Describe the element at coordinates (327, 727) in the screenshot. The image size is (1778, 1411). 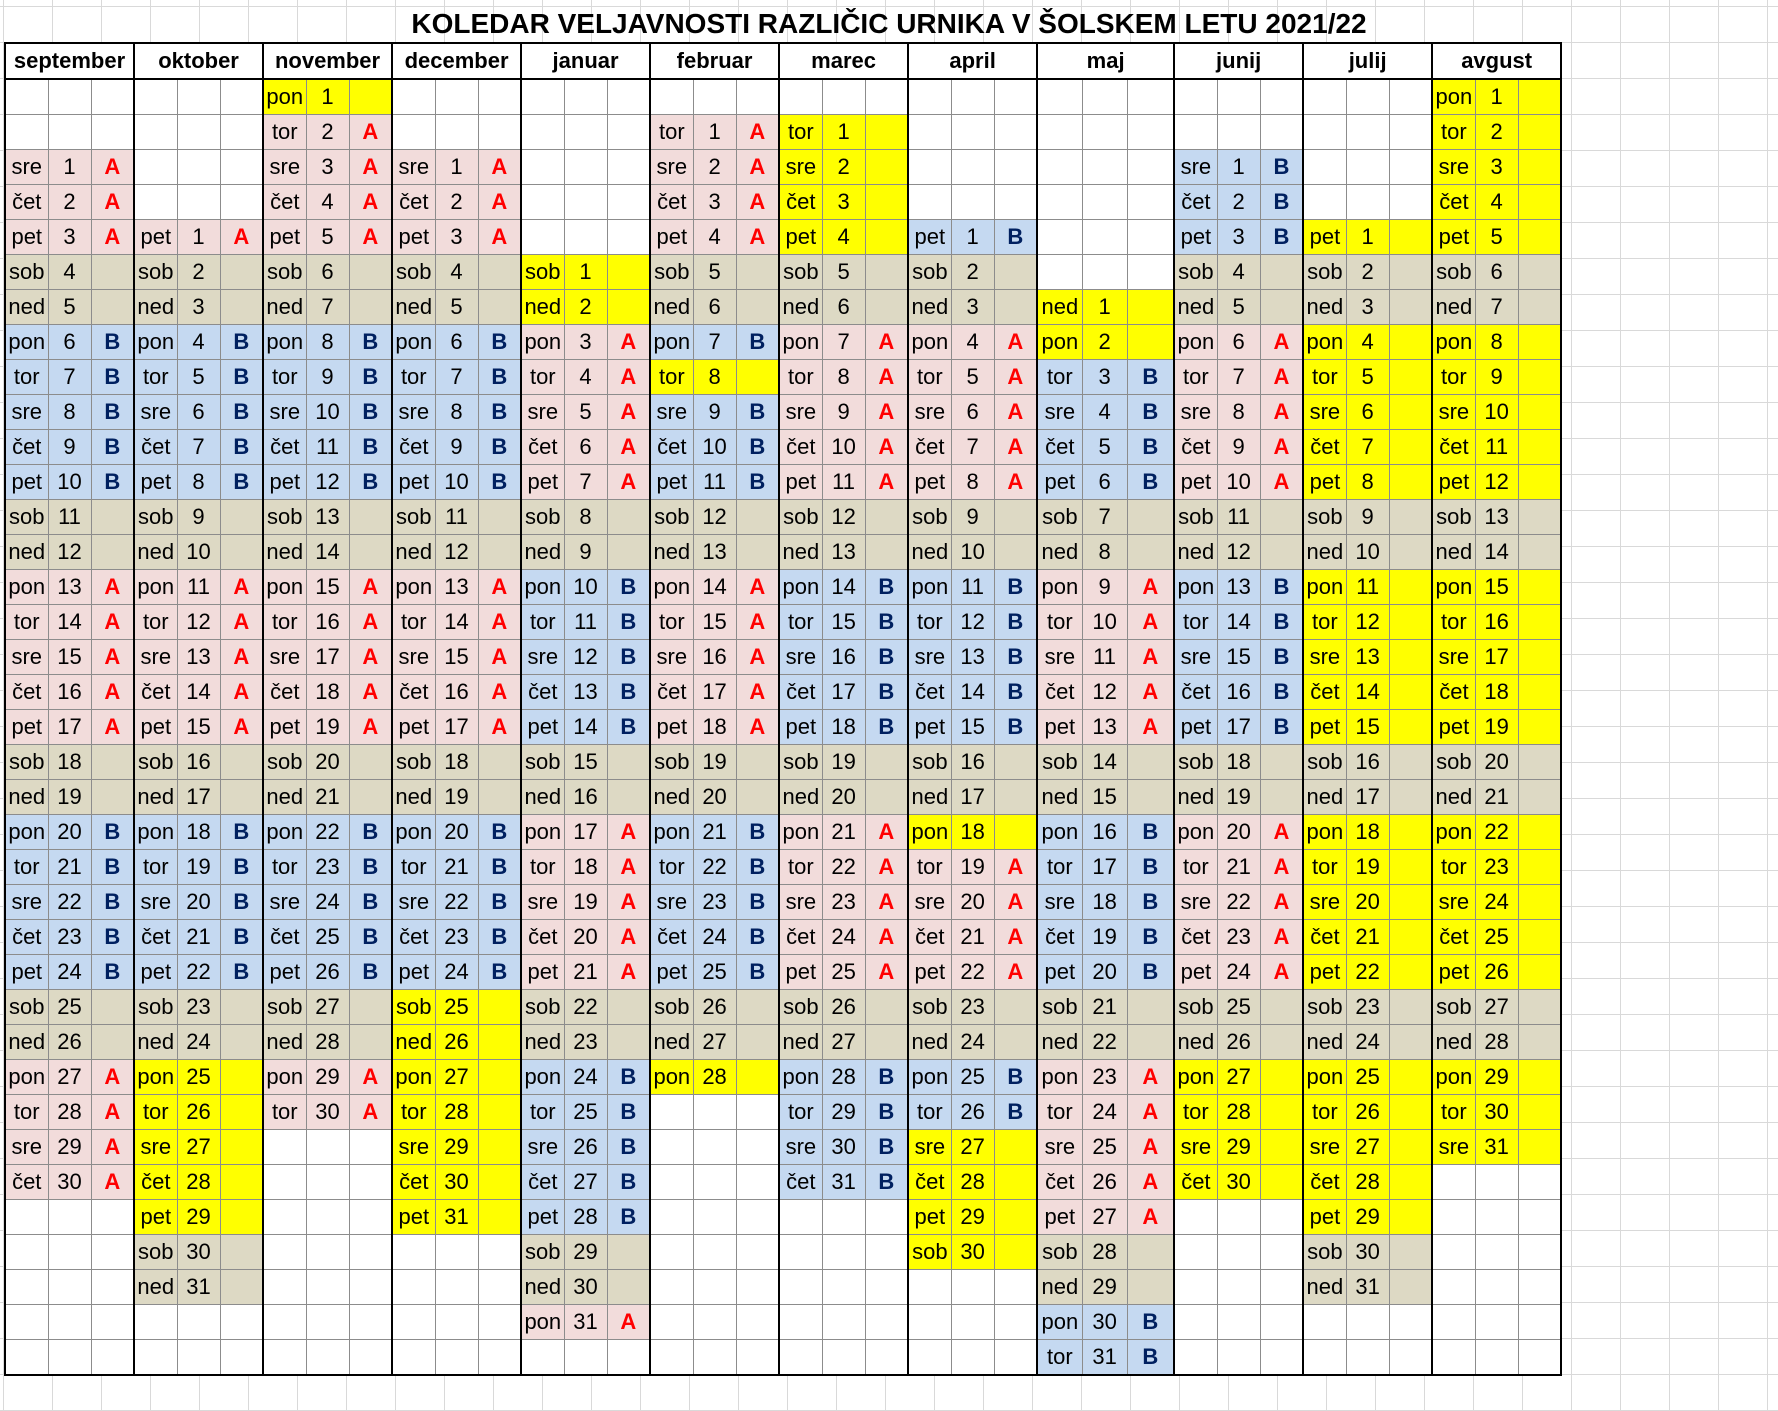
I see `day-number-cell: 19` at that location.